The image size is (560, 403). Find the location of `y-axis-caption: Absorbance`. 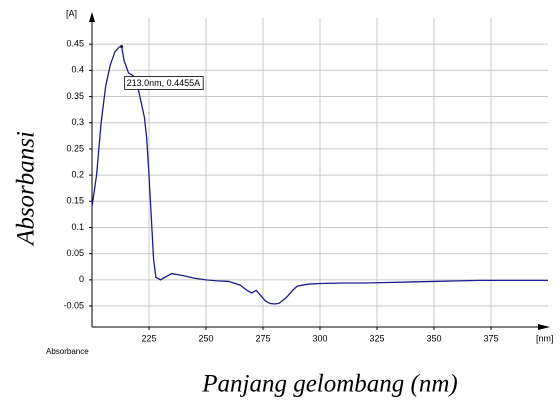

y-axis-caption: Absorbance is located at coordinates (67, 351).